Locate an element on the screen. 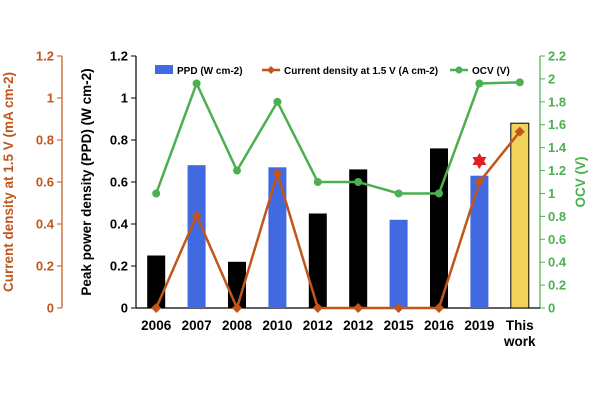 The width and height of the screenshot is (600, 400). far-left-axis-tick-label: 0.6 is located at coordinates (45, 182).